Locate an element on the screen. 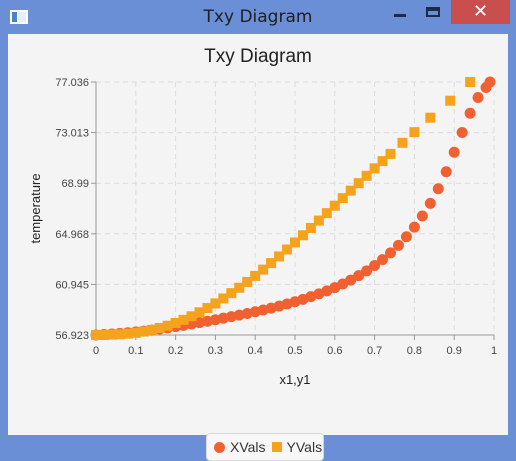 This screenshot has width=516, height=461. close-icon: ✕ is located at coordinates (480, 11).